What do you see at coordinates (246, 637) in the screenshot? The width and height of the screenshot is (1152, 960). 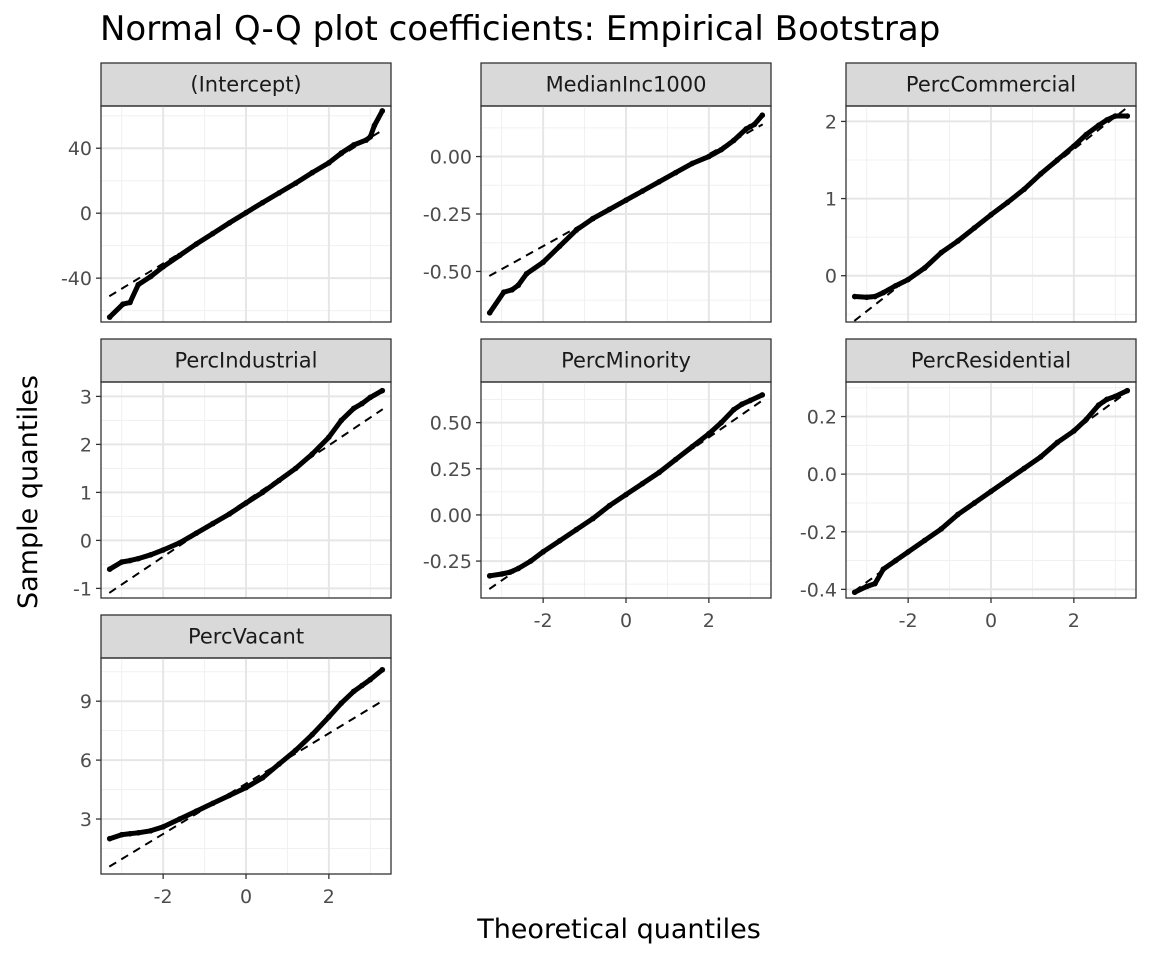 I see `facet-strip-label: PercVacant` at bounding box center [246, 637].